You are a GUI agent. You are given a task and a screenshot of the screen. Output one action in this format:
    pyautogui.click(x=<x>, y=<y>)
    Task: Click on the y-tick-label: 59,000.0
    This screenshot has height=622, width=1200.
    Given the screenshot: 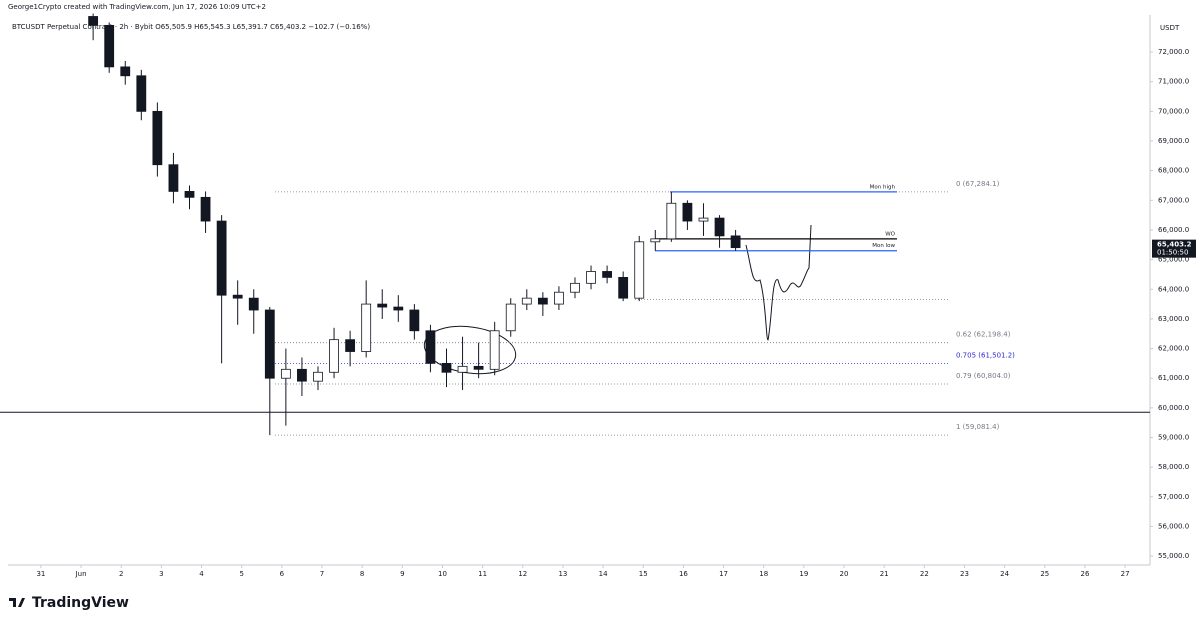 What is the action you would take?
    pyautogui.click(x=1173, y=438)
    